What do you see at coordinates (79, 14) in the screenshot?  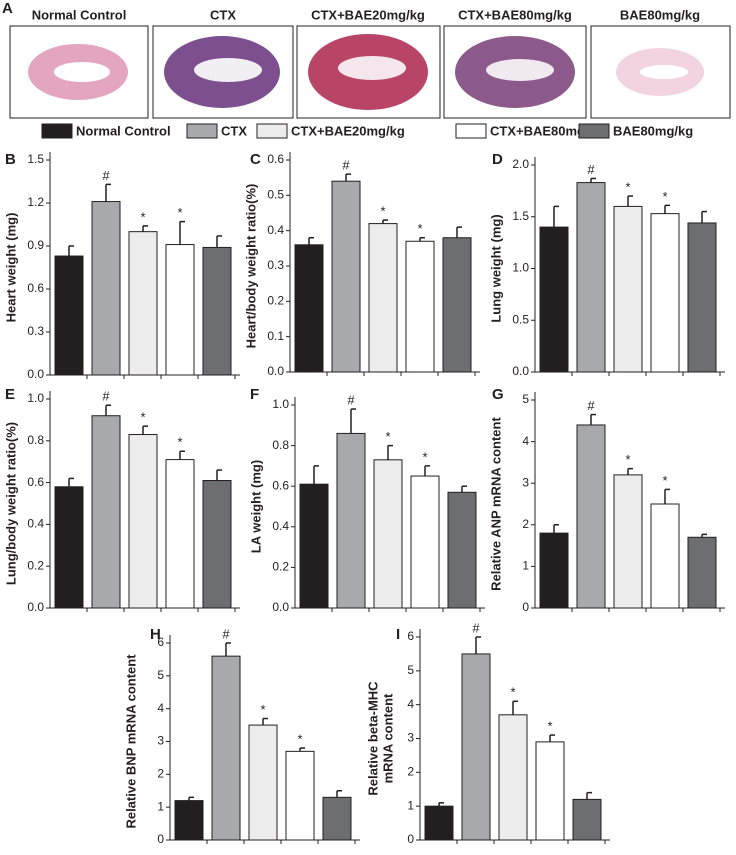 I see `image-label: Normal Control` at bounding box center [79, 14].